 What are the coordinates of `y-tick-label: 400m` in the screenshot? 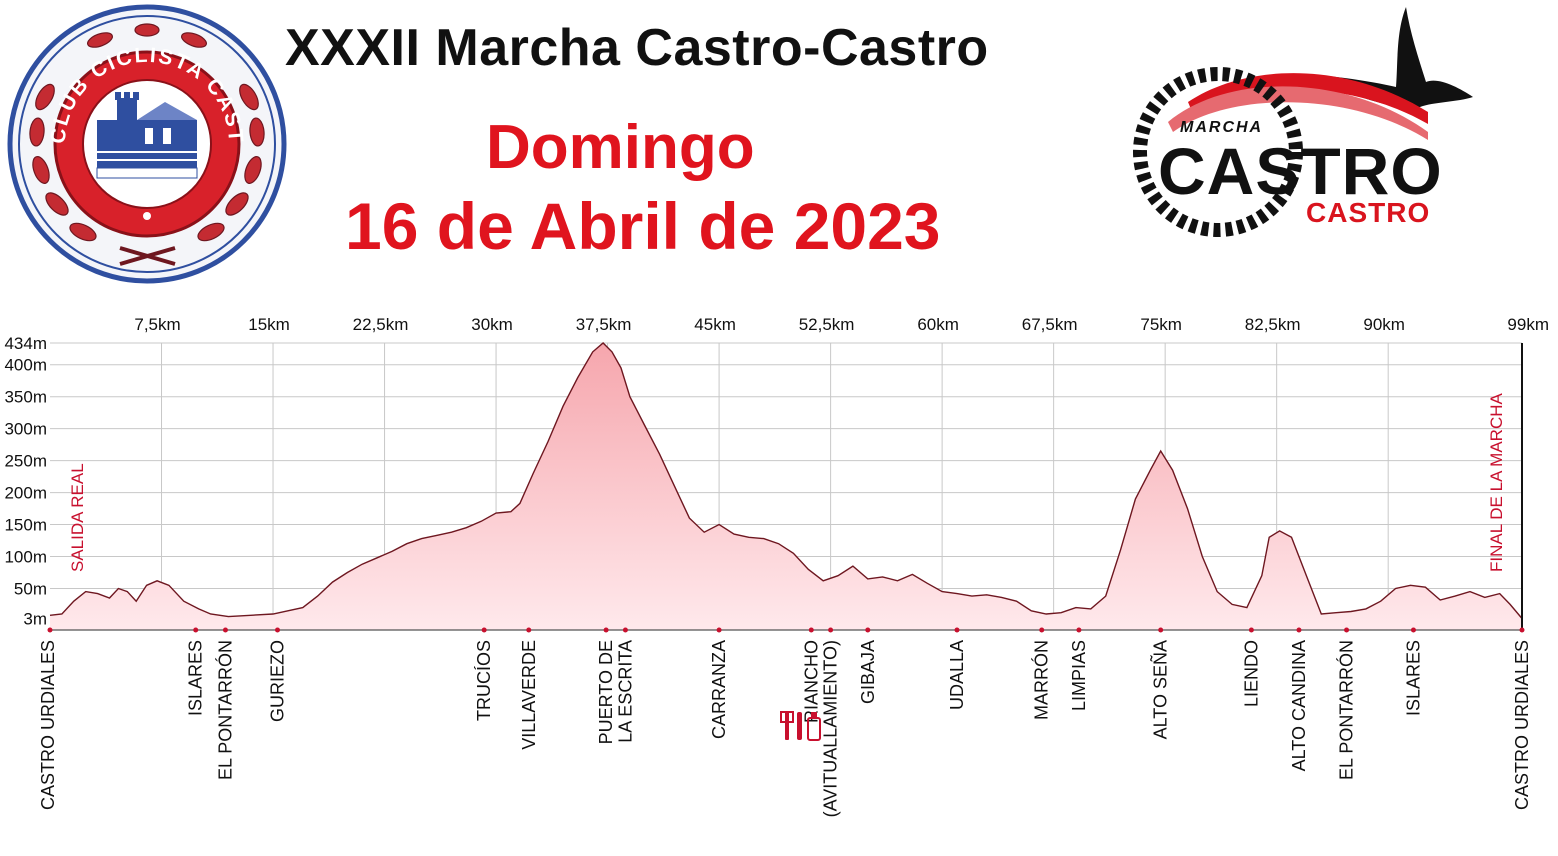 It's located at (25, 365).